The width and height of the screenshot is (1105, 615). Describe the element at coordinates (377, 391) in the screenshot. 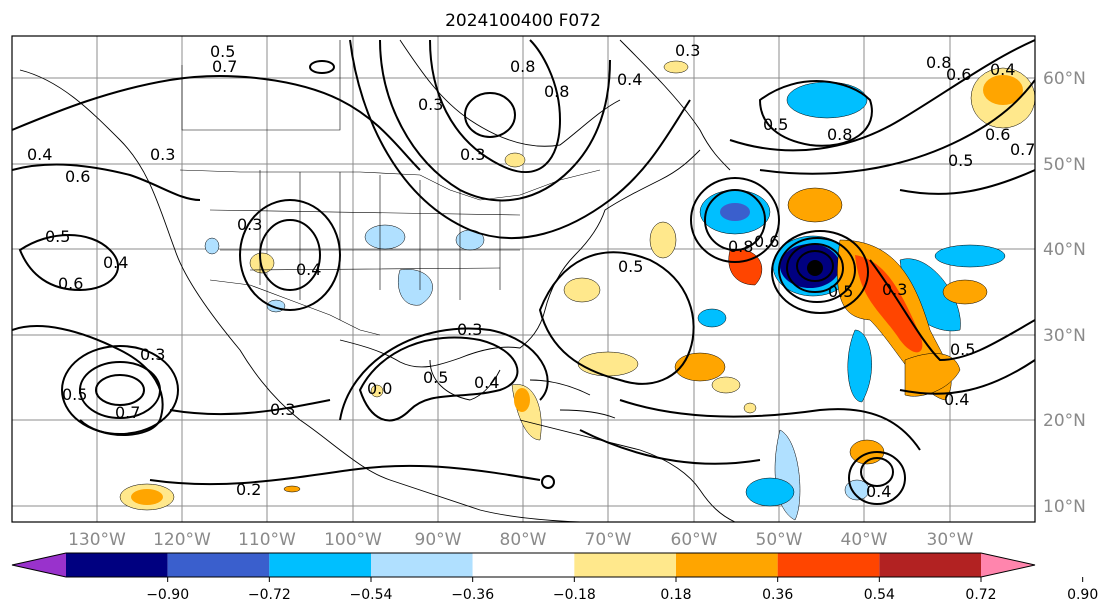

I see `shade-yellow-mexico` at that location.